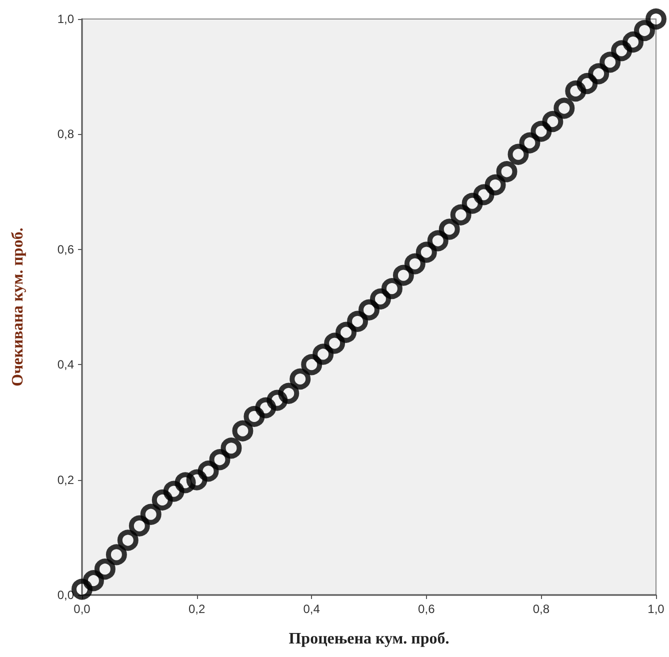  Describe the element at coordinates (65, 365) in the screenshot. I see `y-tick-label: 0,4` at that location.